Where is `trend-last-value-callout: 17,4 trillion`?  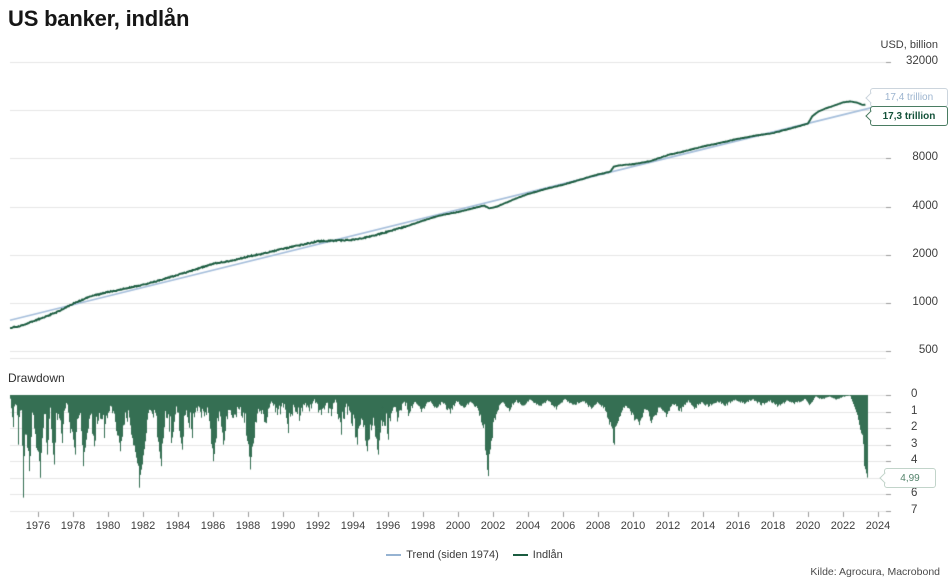
trend-last-value-callout: 17,4 trillion is located at coordinates (906, 97).